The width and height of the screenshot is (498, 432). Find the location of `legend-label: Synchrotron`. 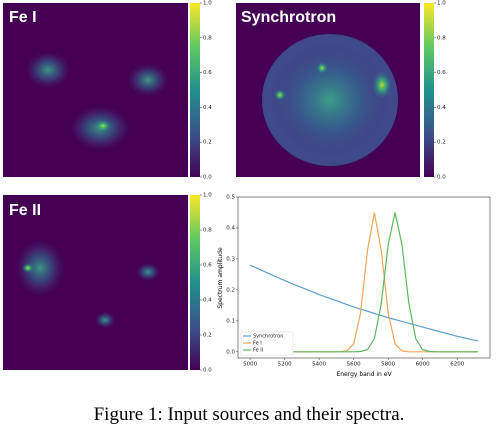

legend-label: Synchrotron is located at coordinates (268, 337).